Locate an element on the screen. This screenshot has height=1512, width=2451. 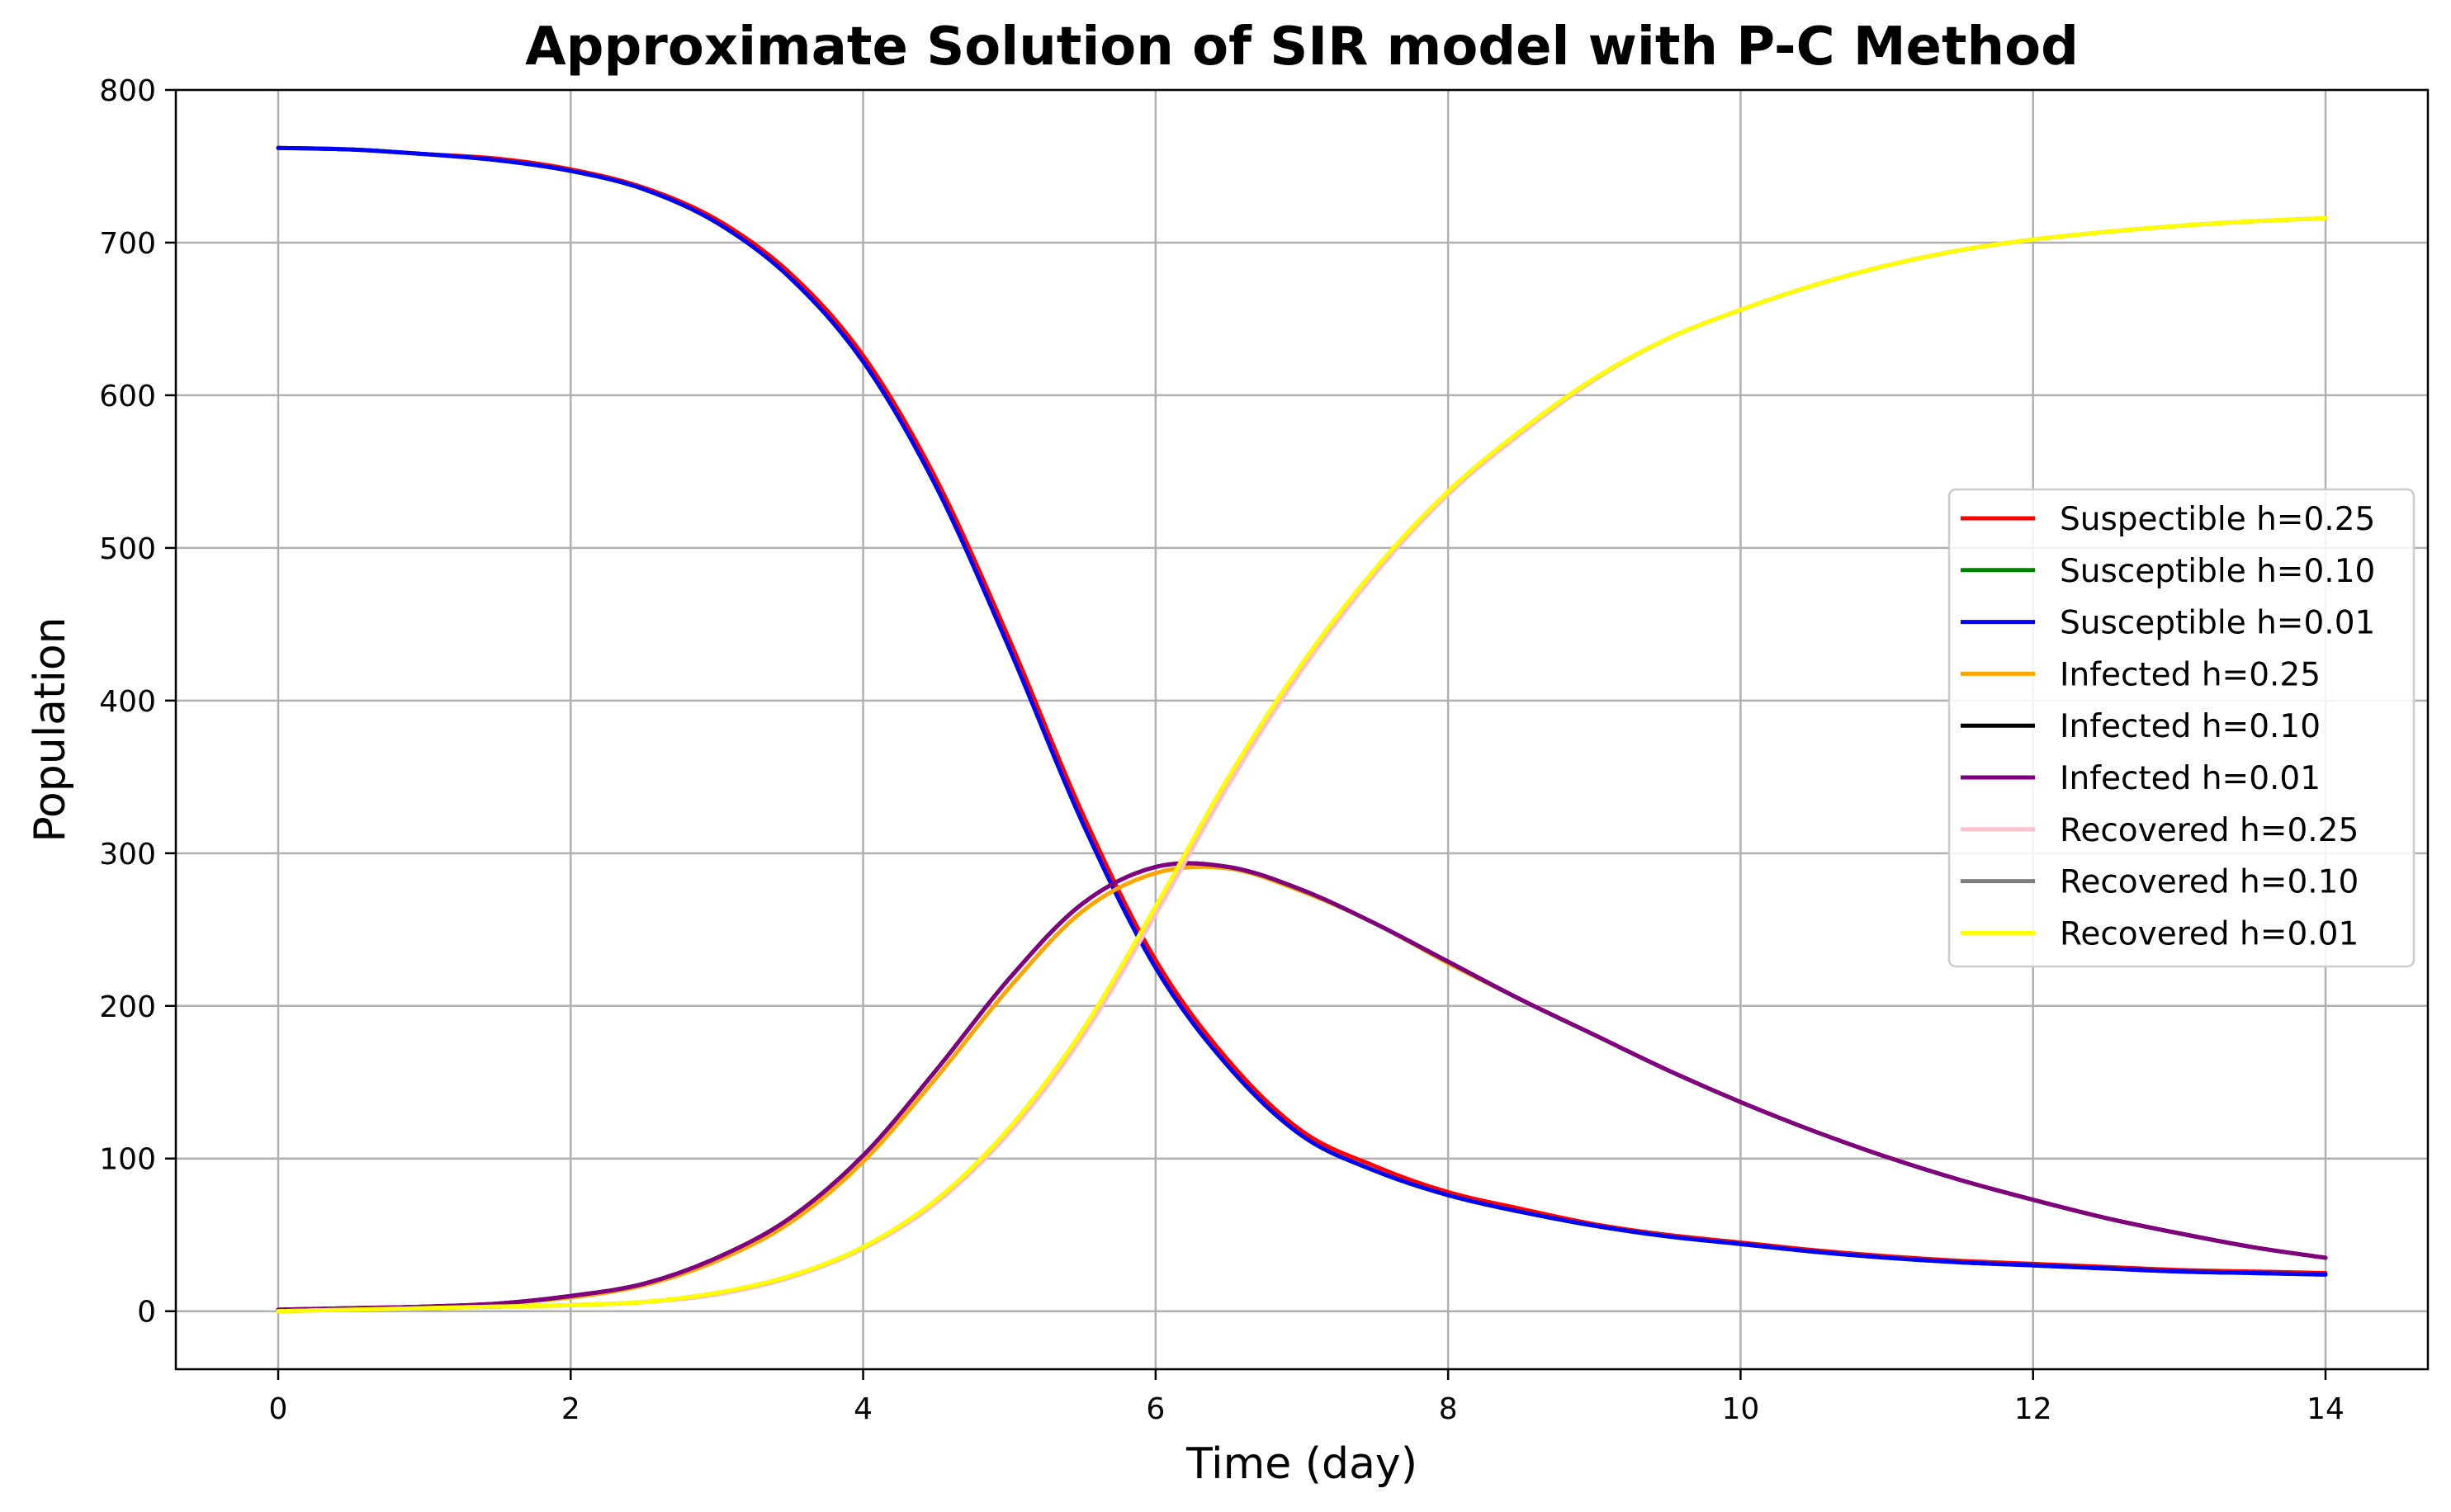
x-tick-label: 12 is located at coordinates (2033, 1409).